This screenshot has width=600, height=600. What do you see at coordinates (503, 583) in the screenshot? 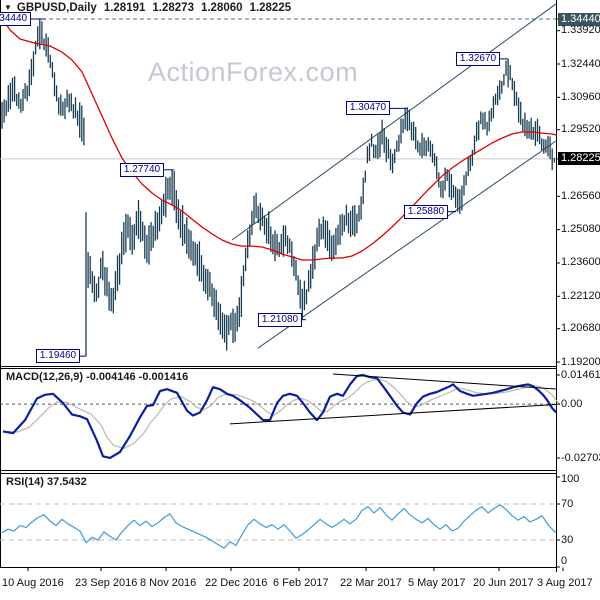
I see `time-axis-label: 20 Jun 2017` at bounding box center [503, 583].